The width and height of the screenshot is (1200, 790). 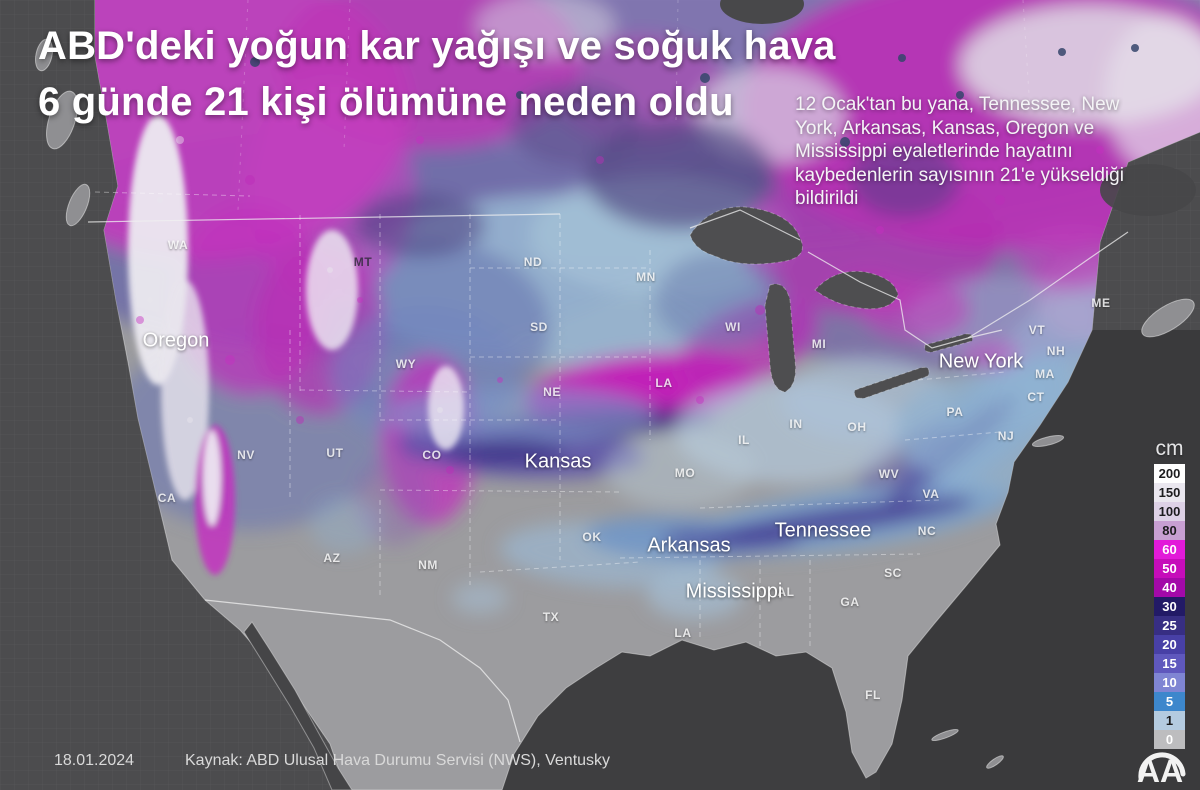 What do you see at coordinates (437, 46) in the screenshot?
I see `headline-line1: ABD'deki yoğun kar yağışı ve soğuk hava` at bounding box center [437, 46].